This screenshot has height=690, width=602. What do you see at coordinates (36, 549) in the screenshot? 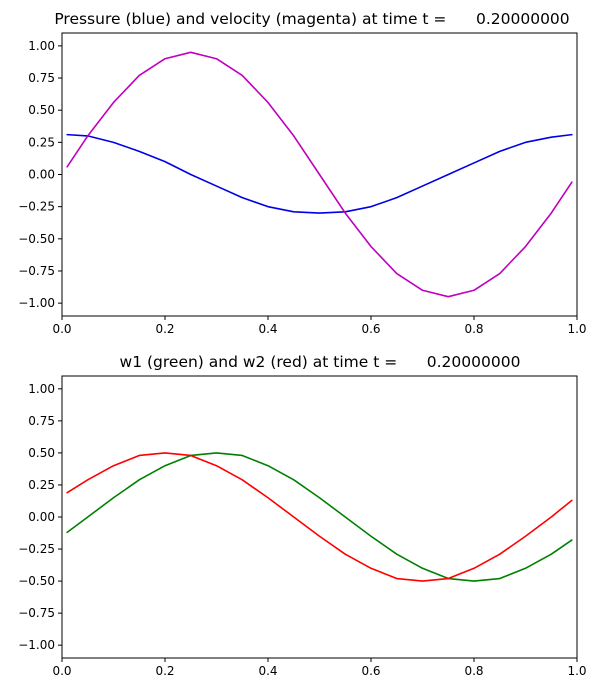
I see `bottom-chart-y-tick-label: −0.25` at bounding box center [36, 549].